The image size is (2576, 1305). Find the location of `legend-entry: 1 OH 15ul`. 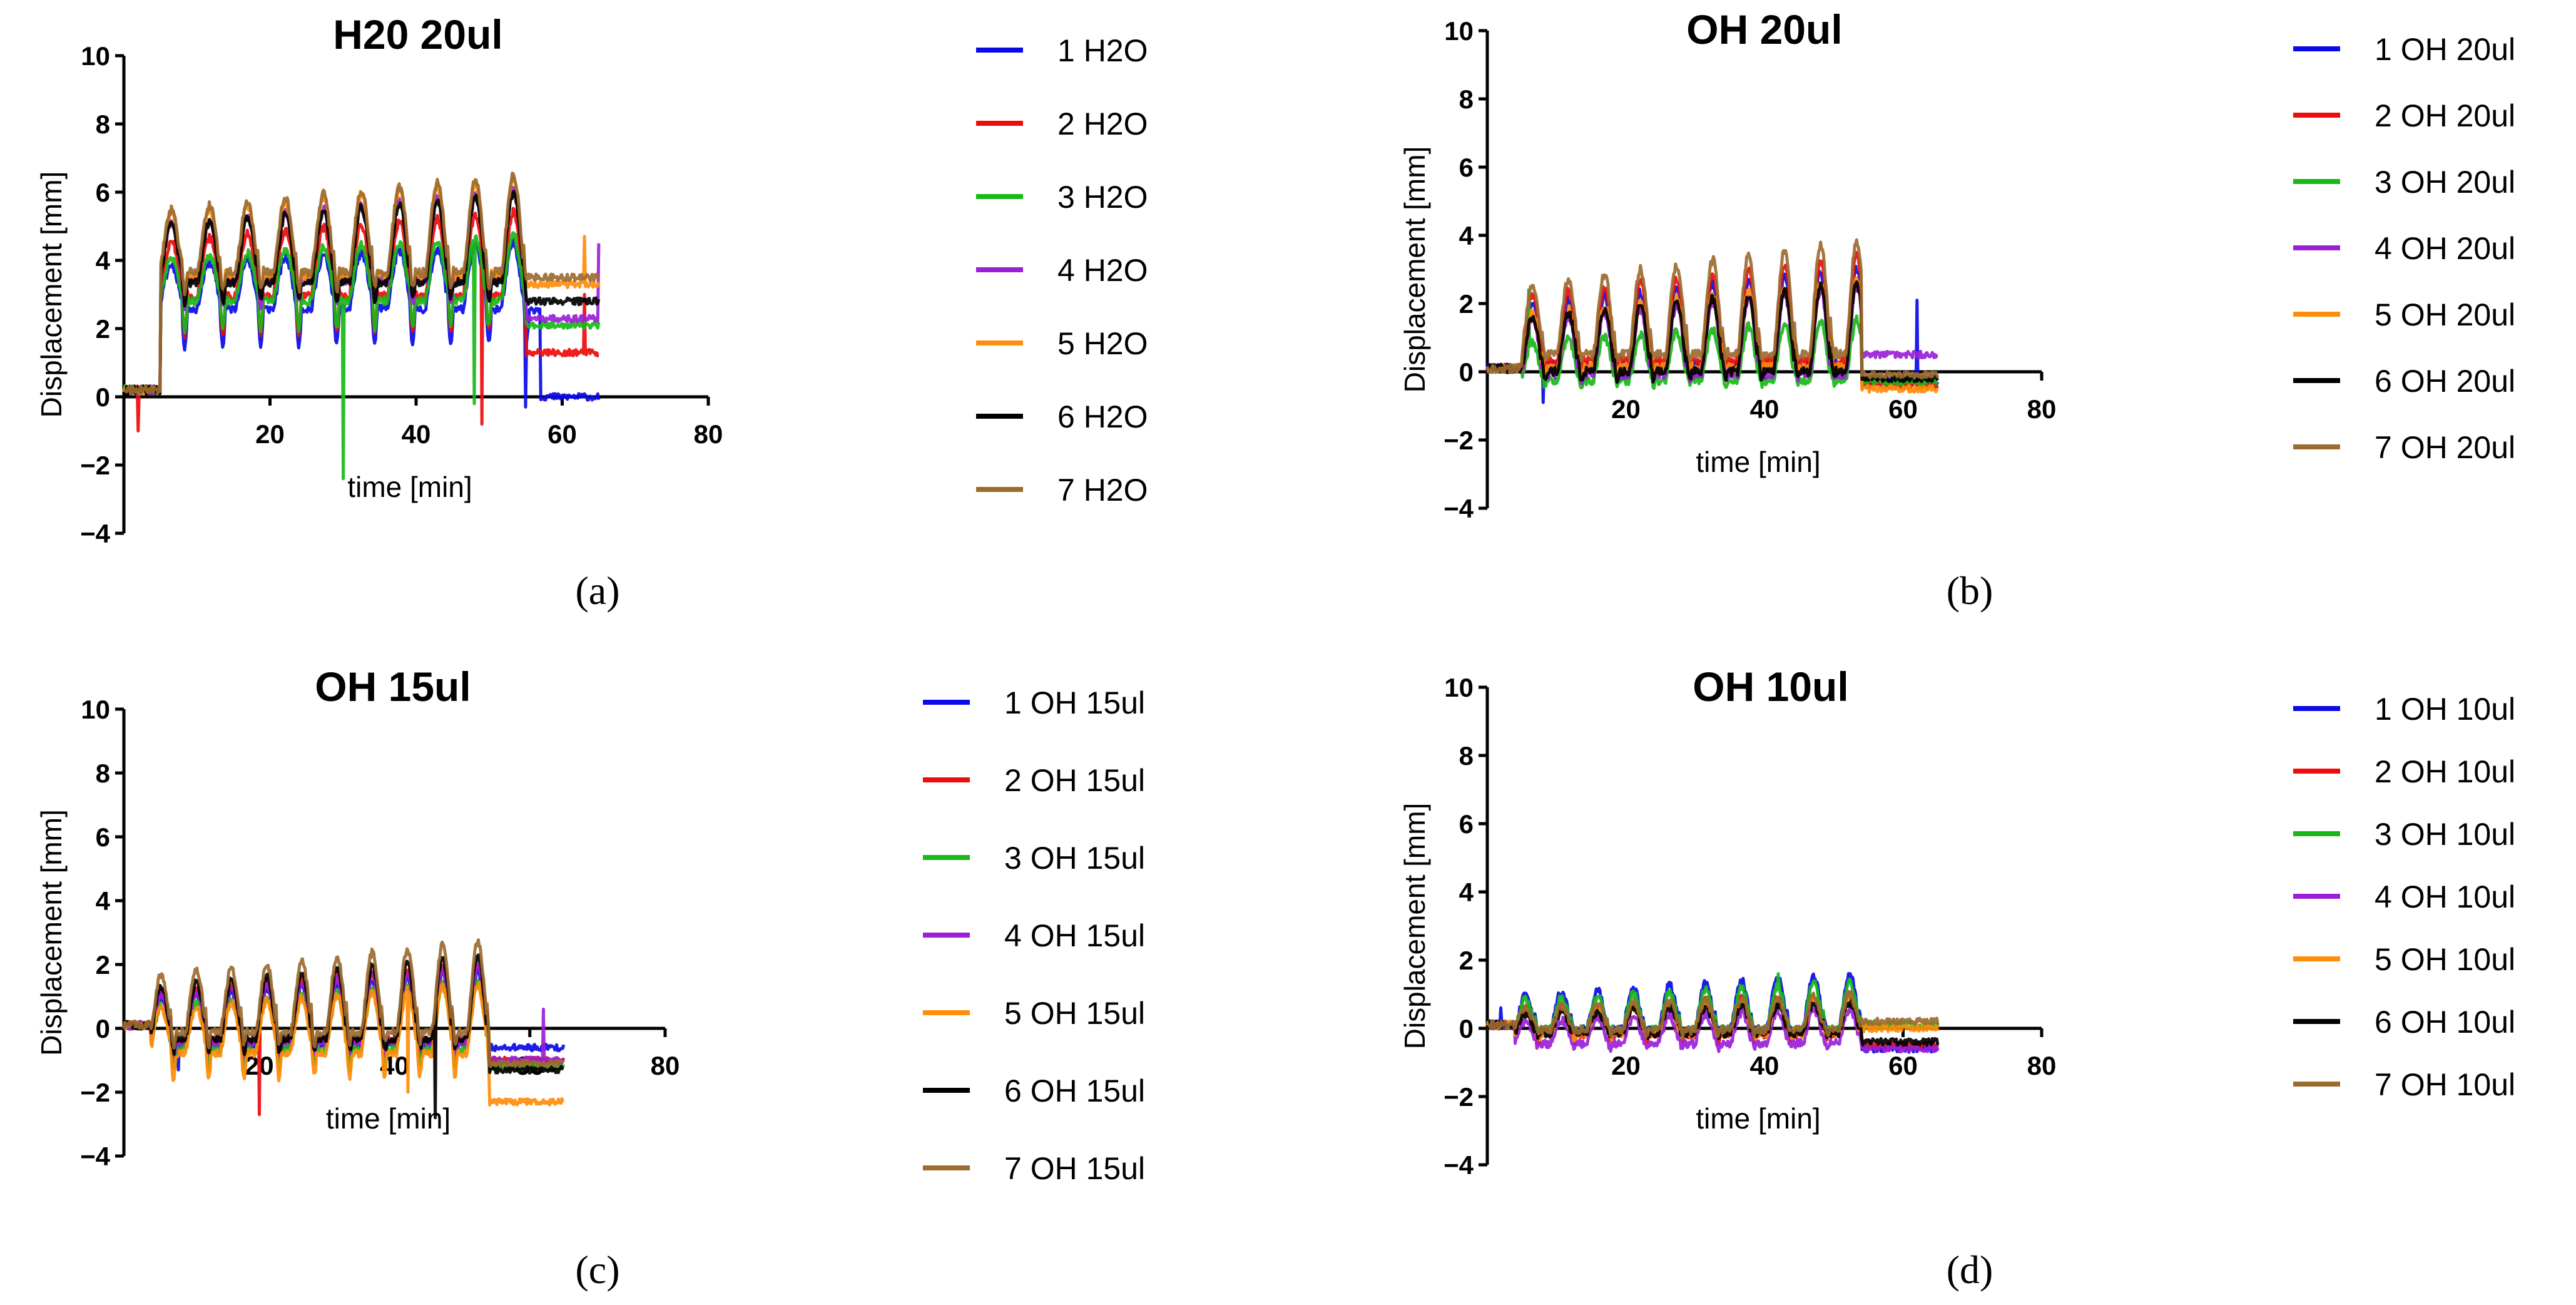

legend-entry: 1 OH 15ul is located at coordinates (1074, 702).